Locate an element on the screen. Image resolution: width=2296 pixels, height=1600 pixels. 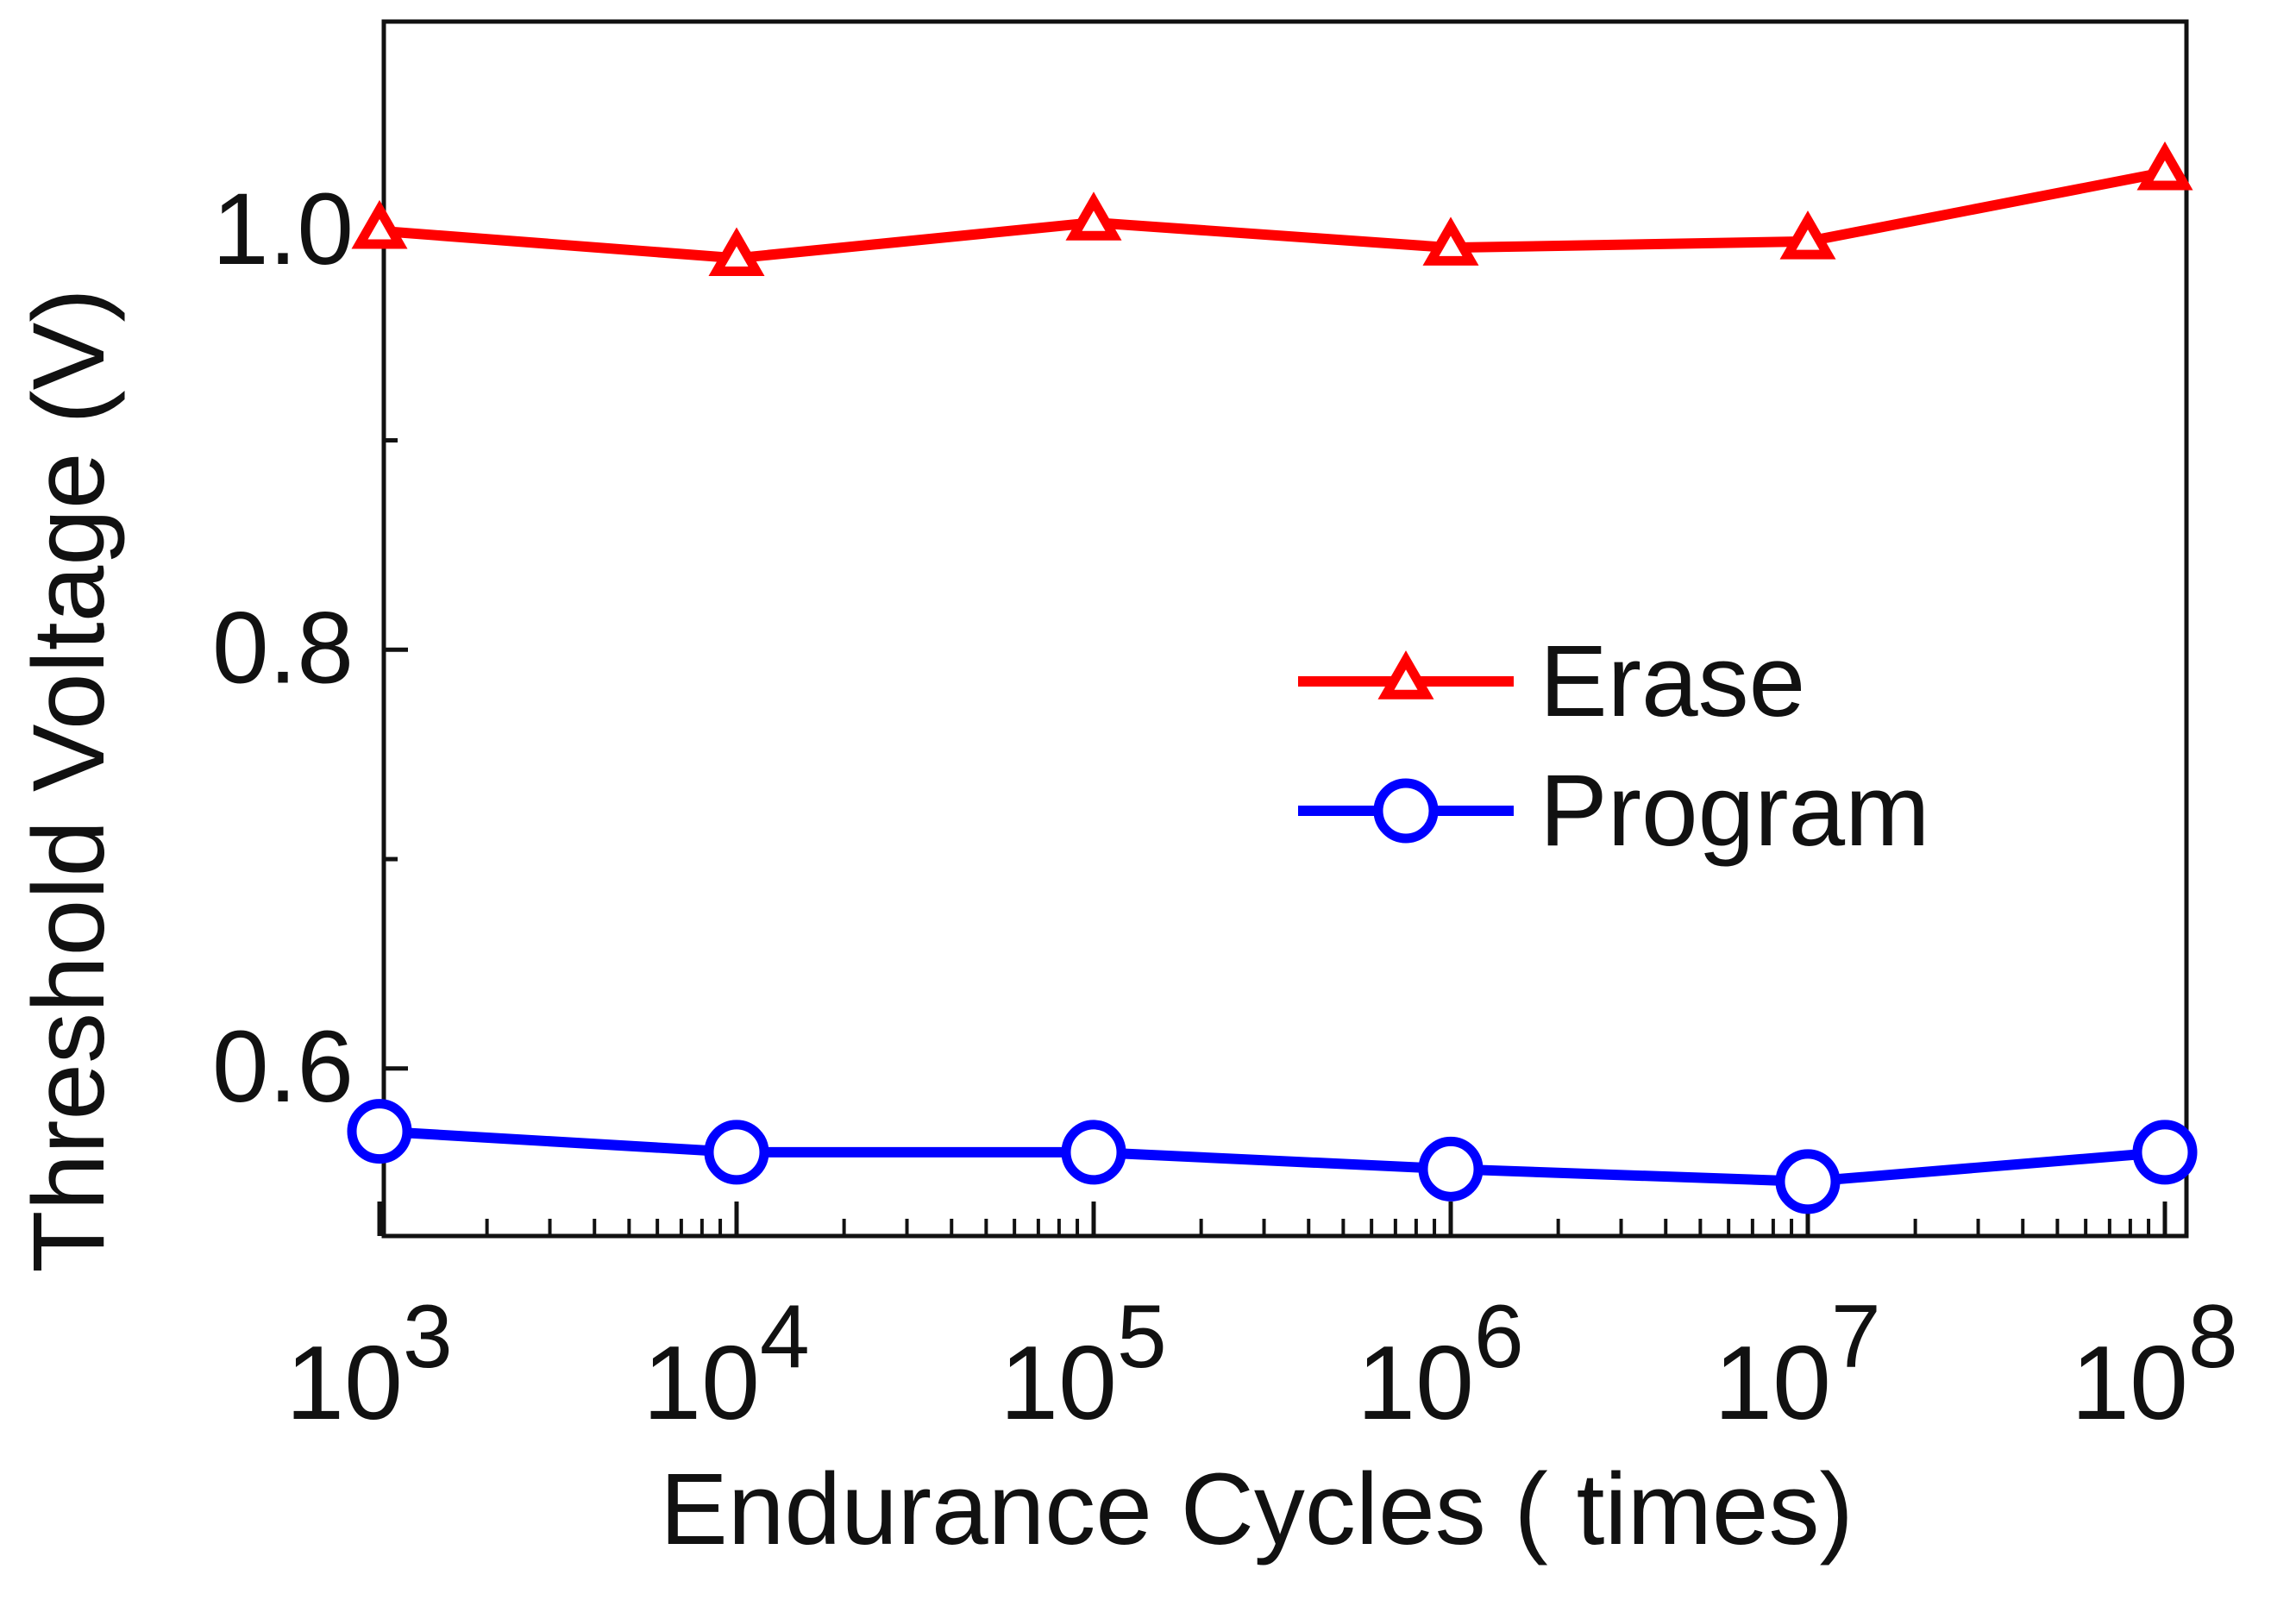
legend-item-erase: Erase is located at coordinates (1551, 681).